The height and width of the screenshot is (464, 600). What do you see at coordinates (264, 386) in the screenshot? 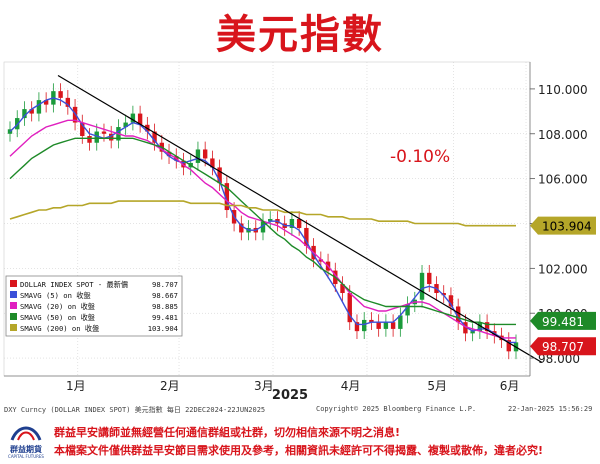
I see `x-tick-label: 3月` at bounding box center [264, 386].